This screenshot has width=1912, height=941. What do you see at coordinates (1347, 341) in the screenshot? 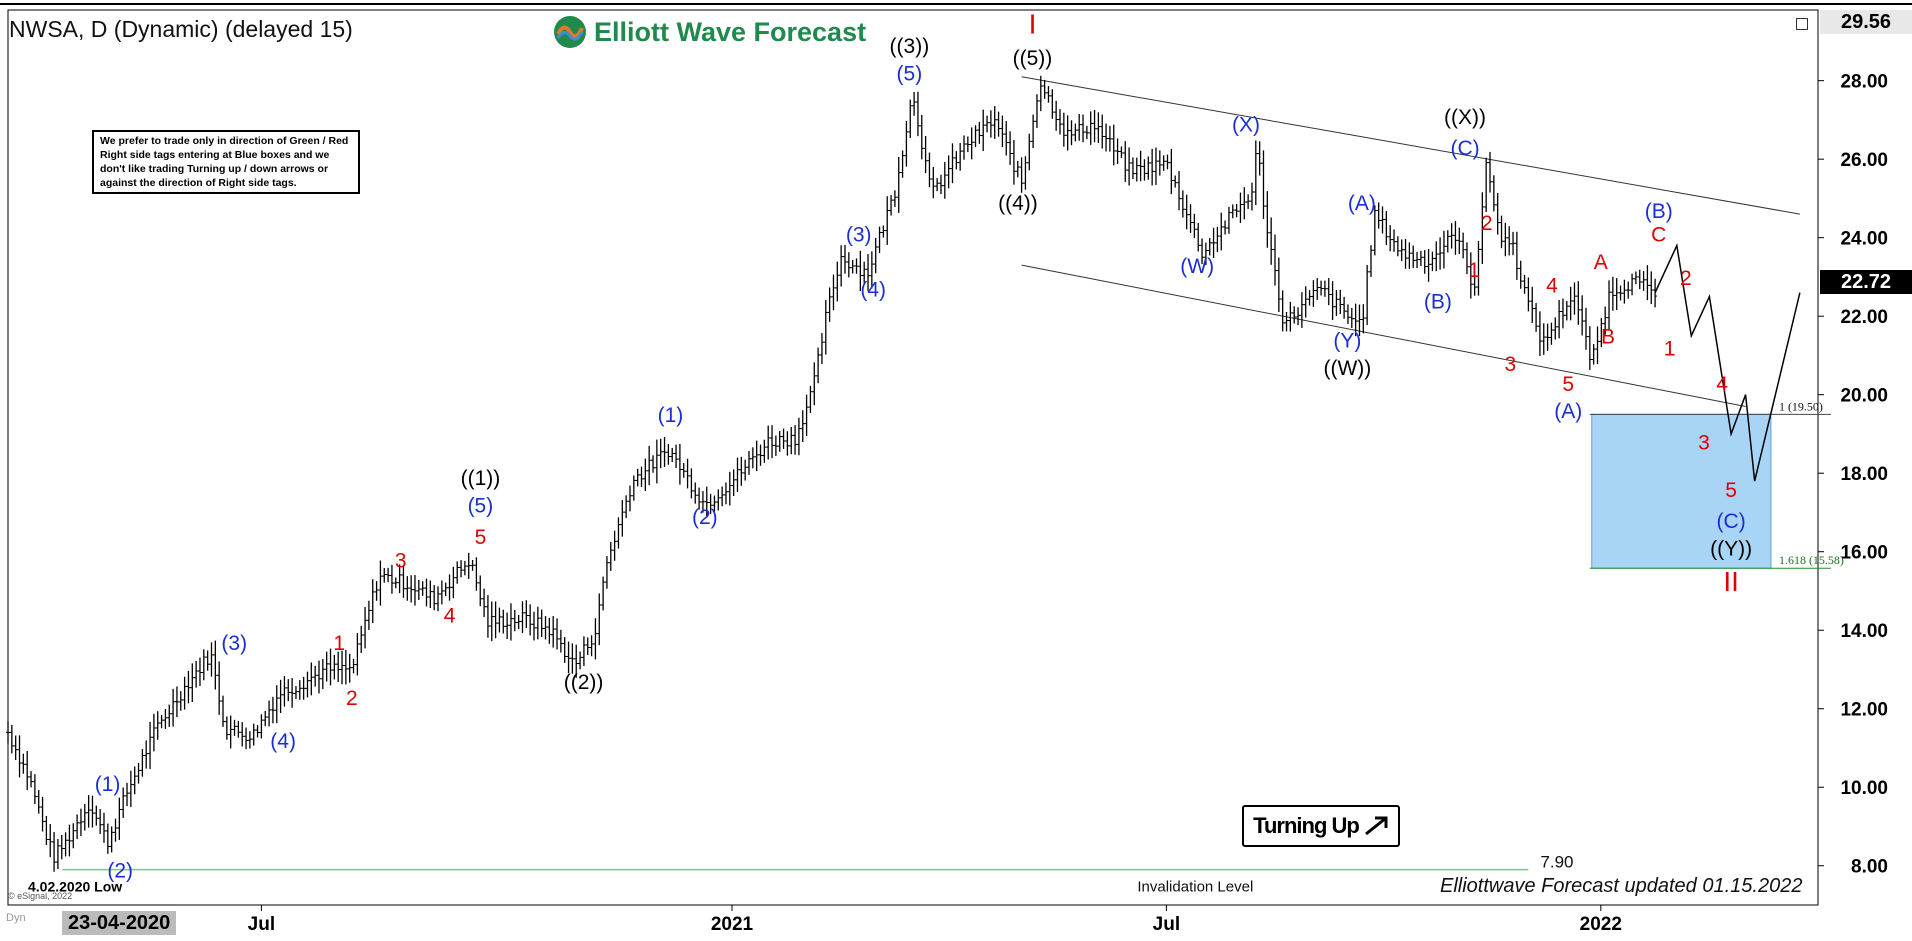
I see `wave-label: (Y)` at bounding box center [1347, 341].